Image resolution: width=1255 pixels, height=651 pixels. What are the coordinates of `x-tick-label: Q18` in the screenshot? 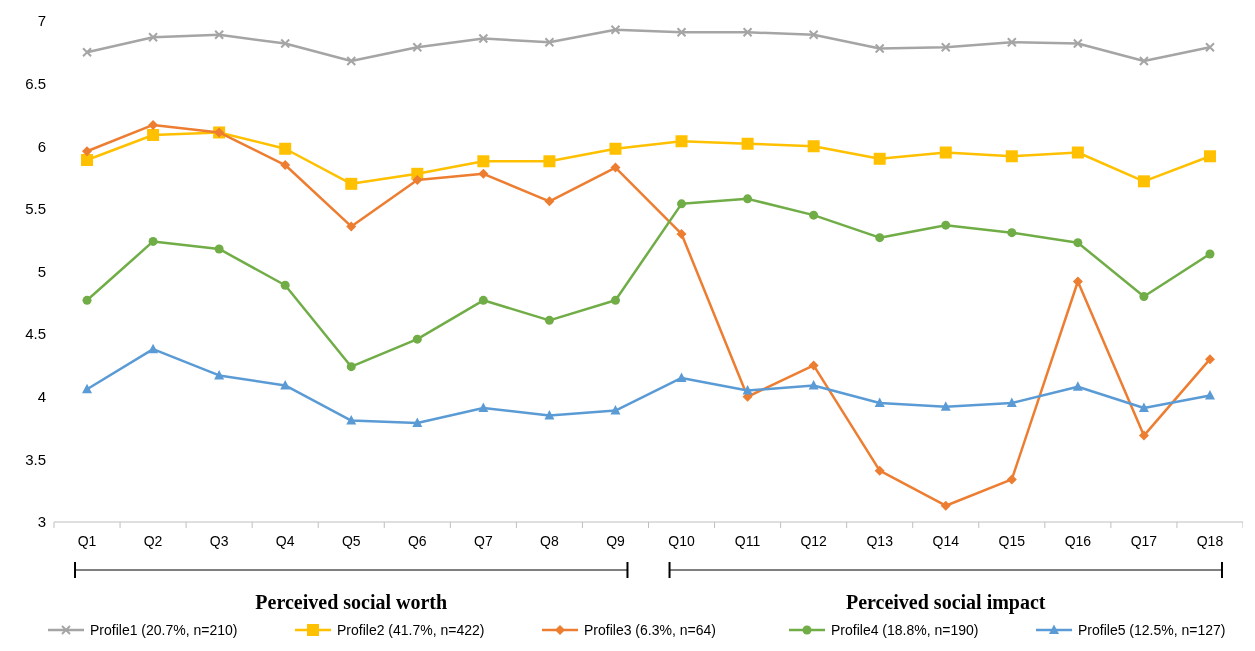 It's located at (1210, 541).